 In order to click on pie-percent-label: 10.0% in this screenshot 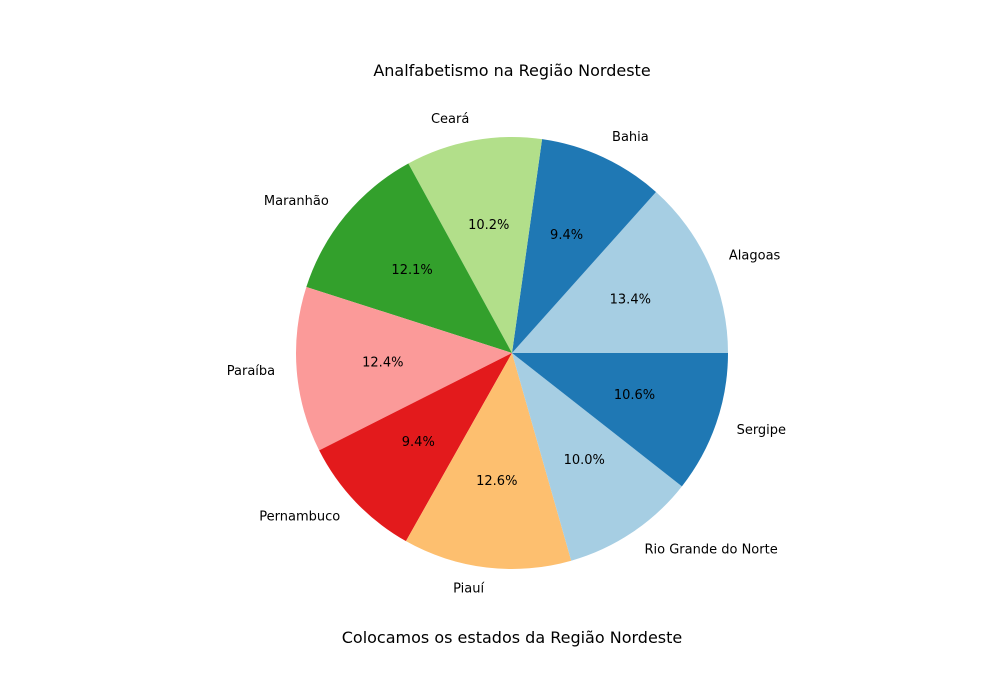, I will do `click(584, 460)`.